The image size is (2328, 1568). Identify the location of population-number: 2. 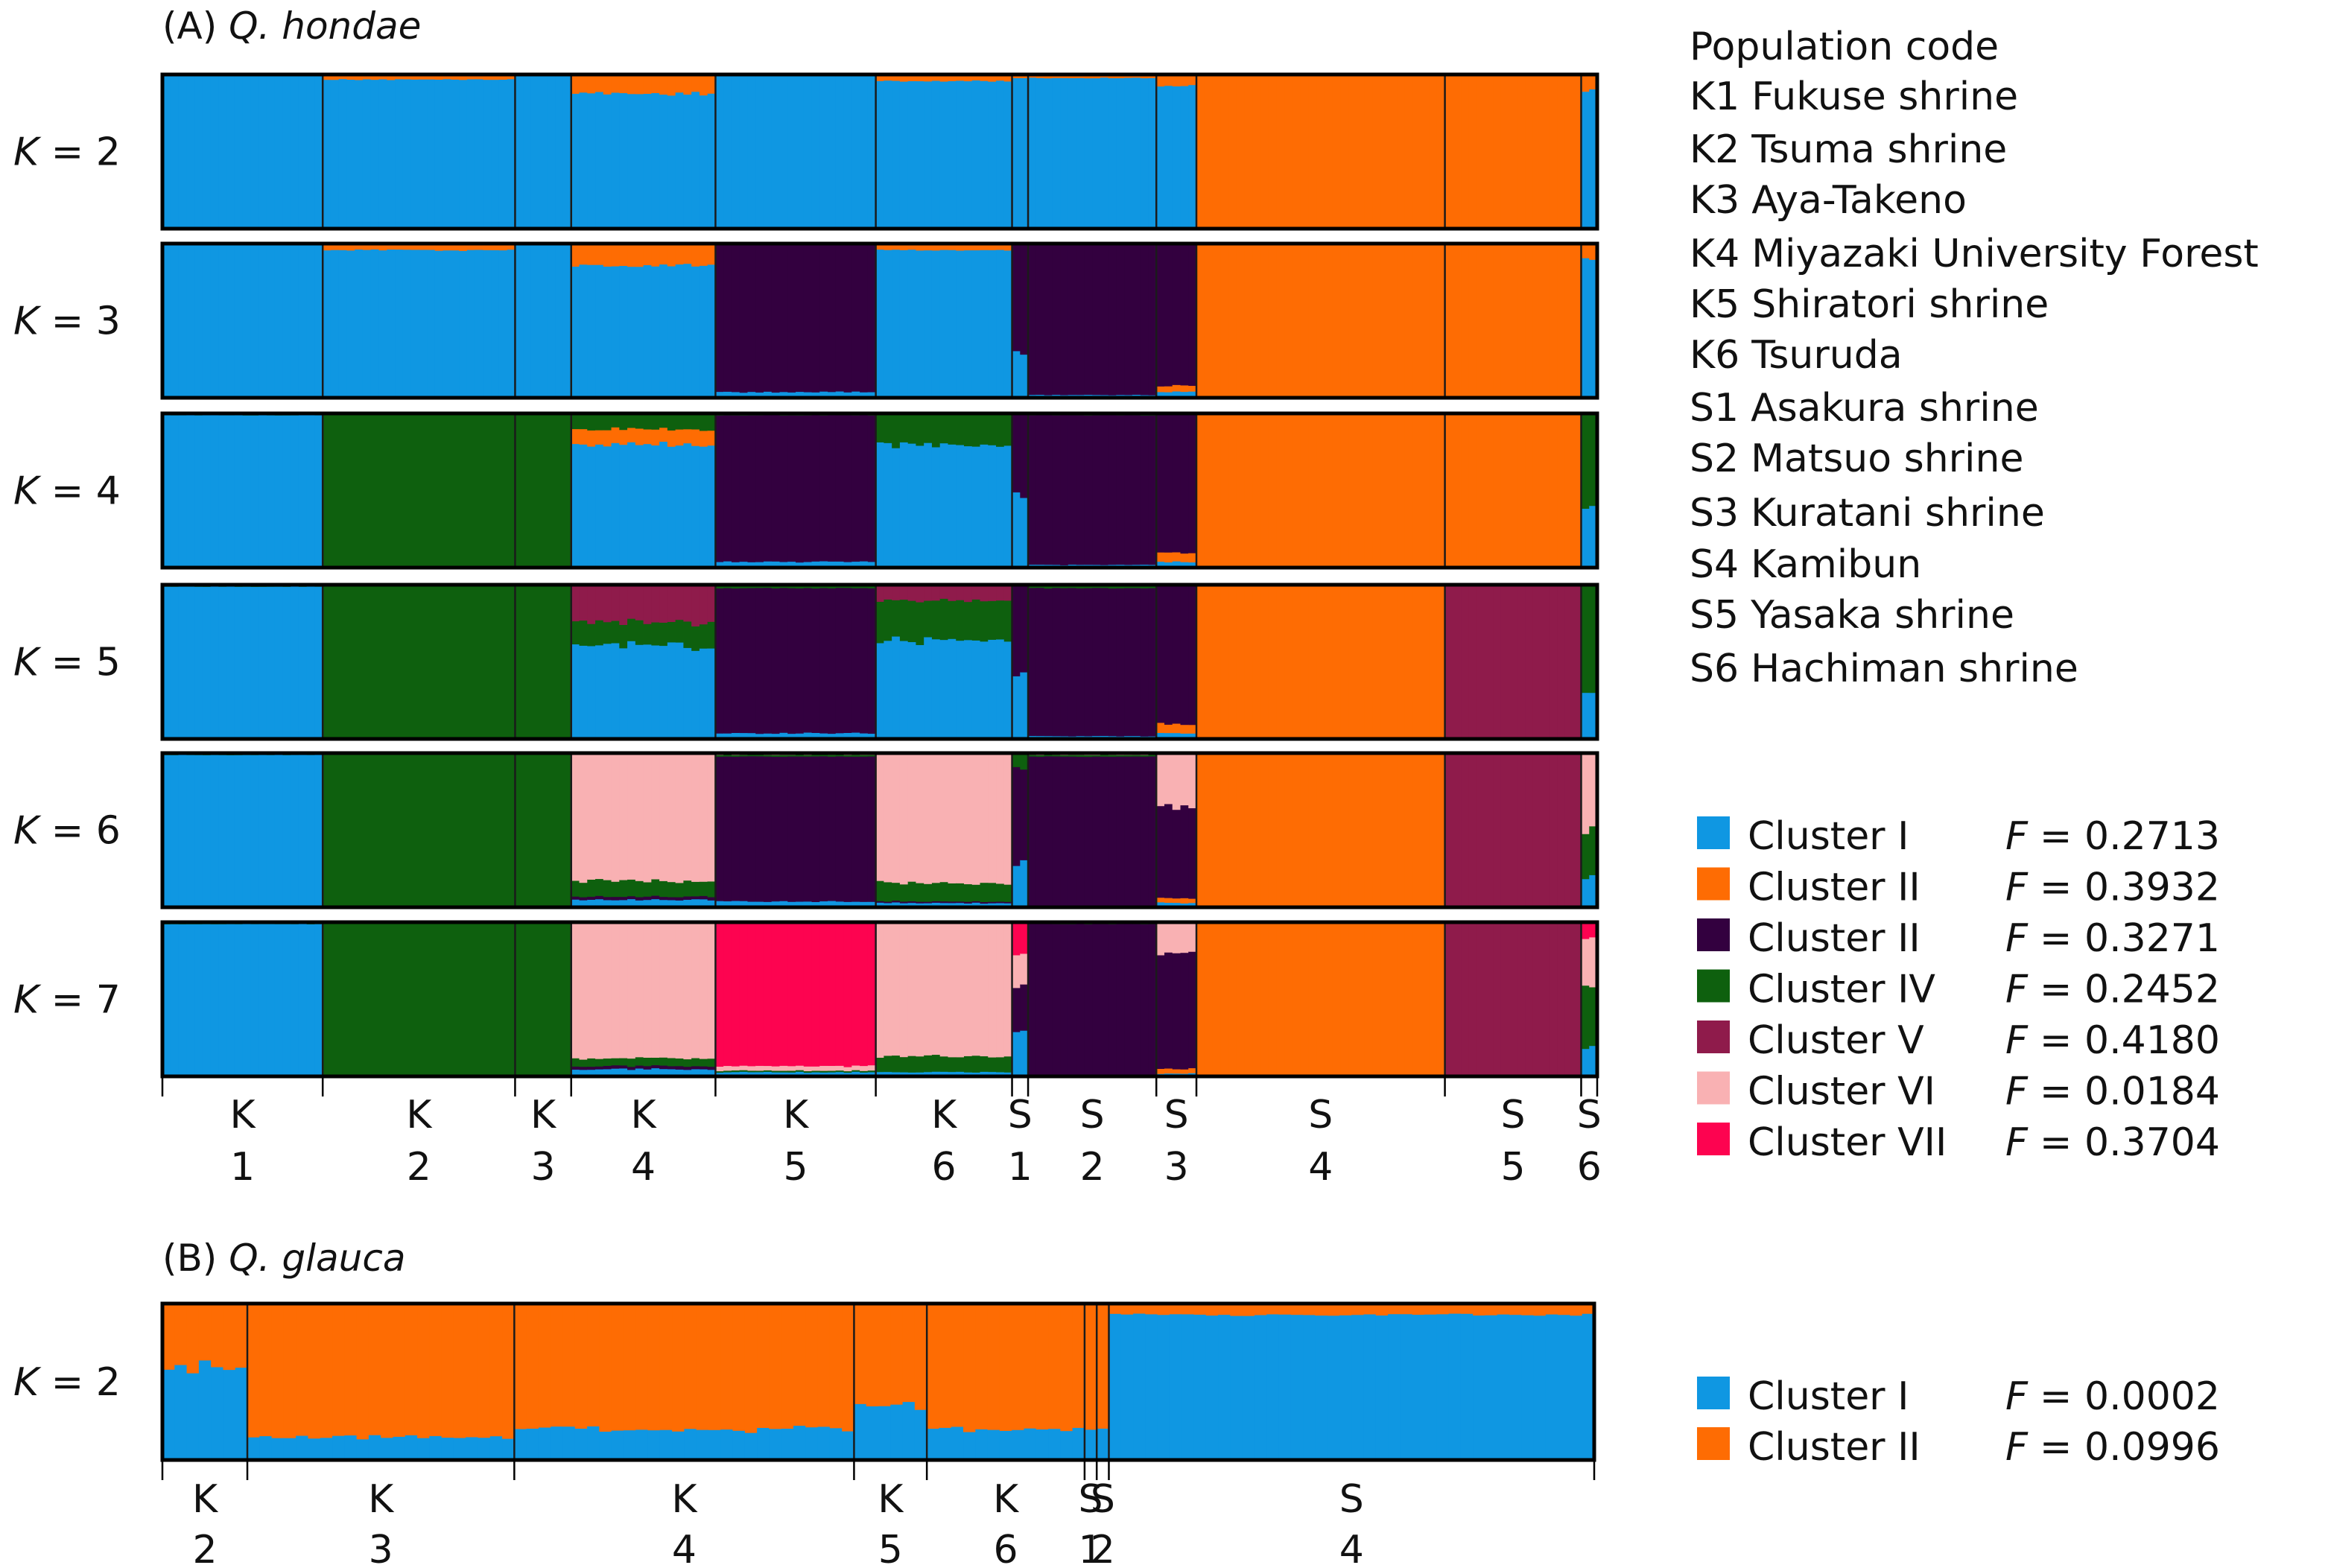
(1092, 1167).